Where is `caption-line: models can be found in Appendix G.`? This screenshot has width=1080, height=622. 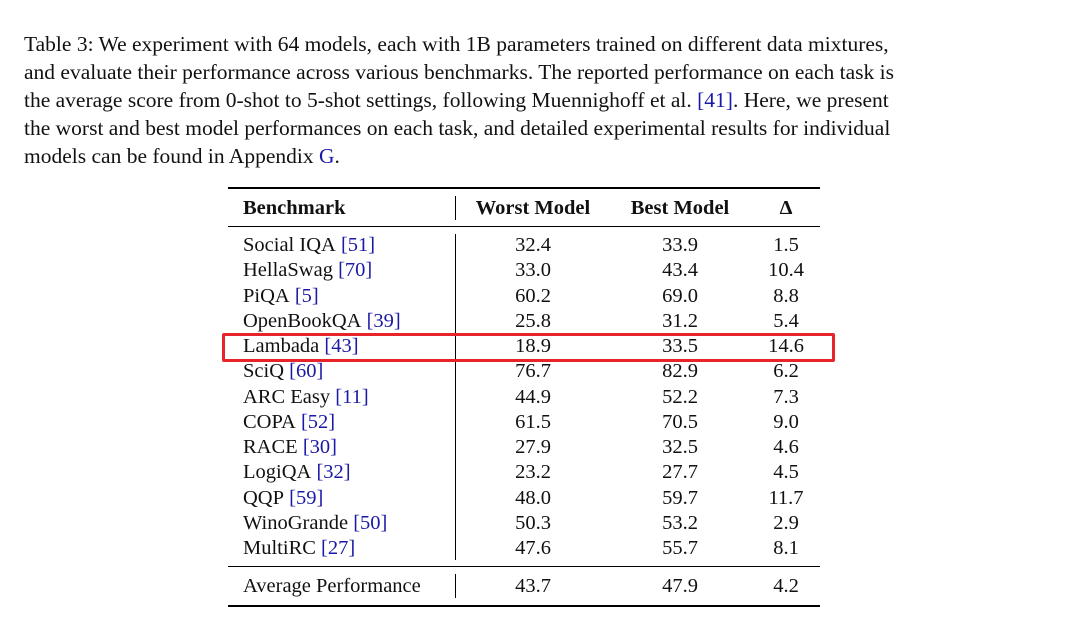
caption-line: models can be found in Appendix G. is located at coordinates (182, 156).